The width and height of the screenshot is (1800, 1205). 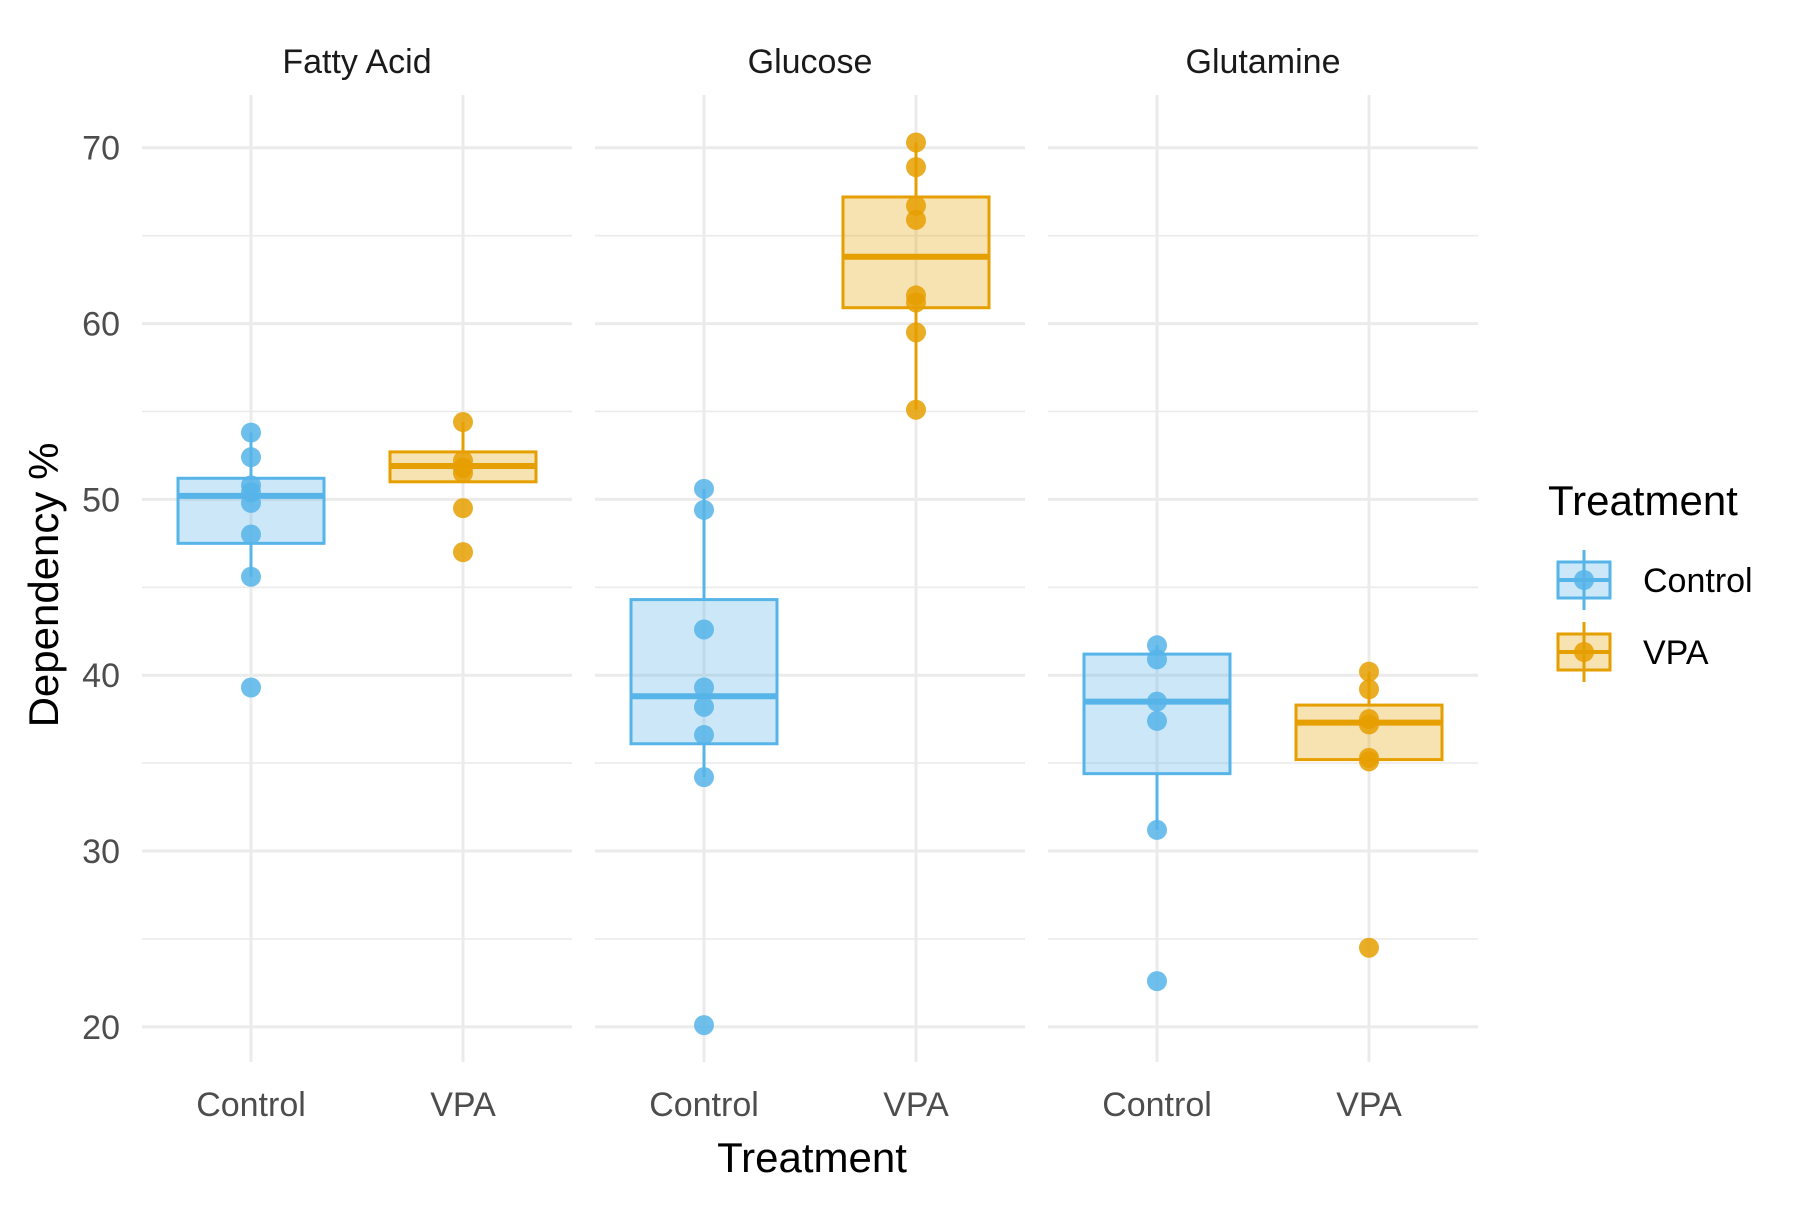 I want to click on legend-key-vpa, so click(x=1584, y=652).